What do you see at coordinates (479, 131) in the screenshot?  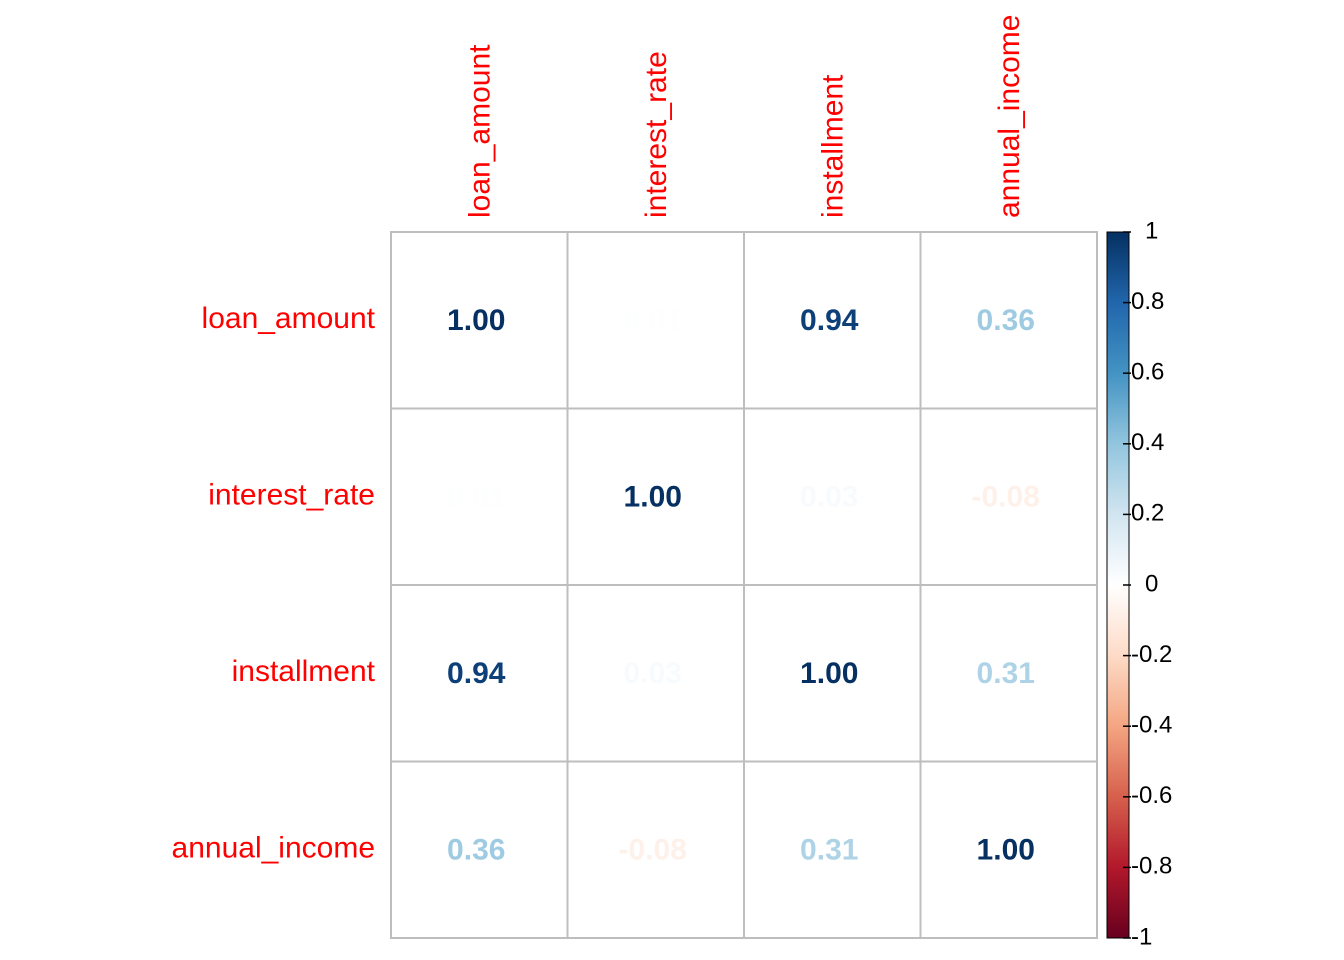 I see `column-label-loan-amount: loan_amount` at bounding box center [479, 131].